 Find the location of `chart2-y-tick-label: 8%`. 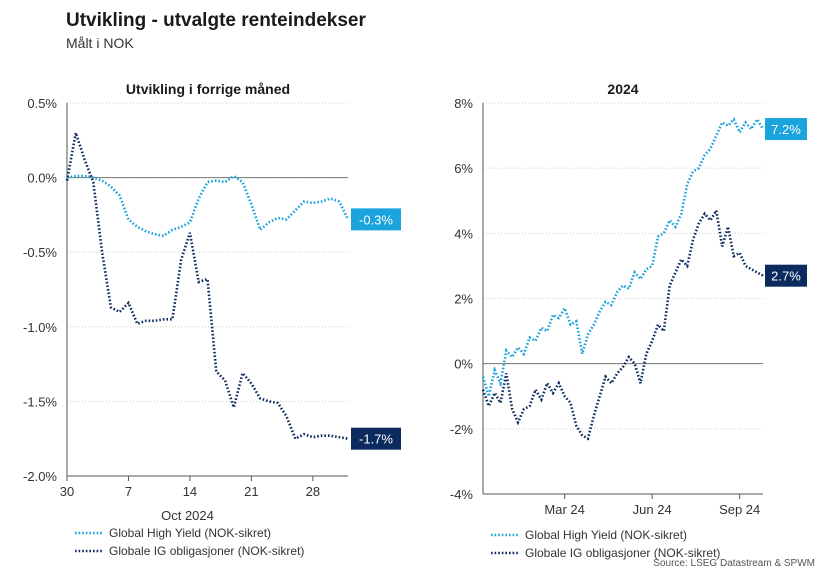

chart2-y-tick-label: 8% is located at coordinates (463, 103).